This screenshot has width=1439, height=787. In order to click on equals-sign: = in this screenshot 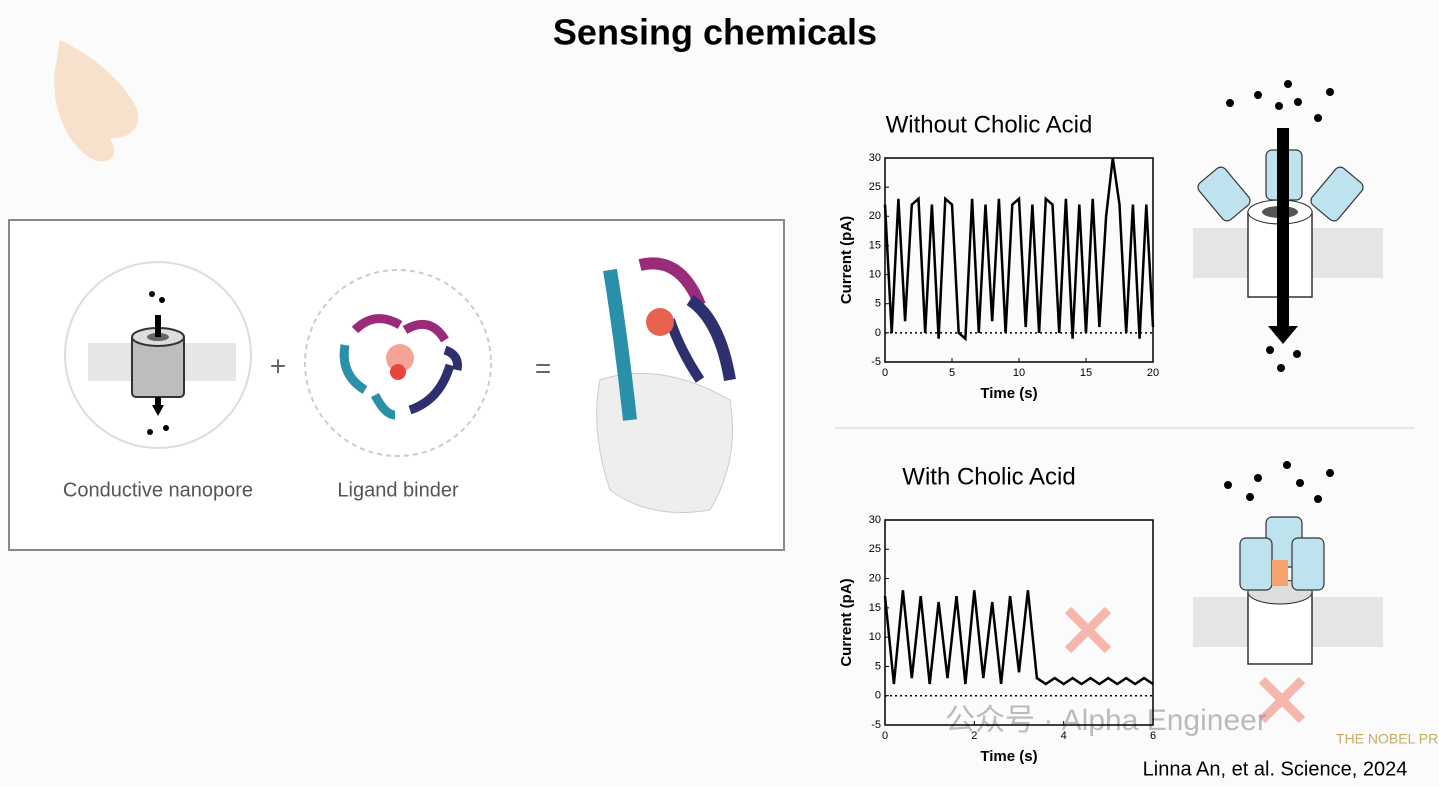, I will do `click(543, 367)`.